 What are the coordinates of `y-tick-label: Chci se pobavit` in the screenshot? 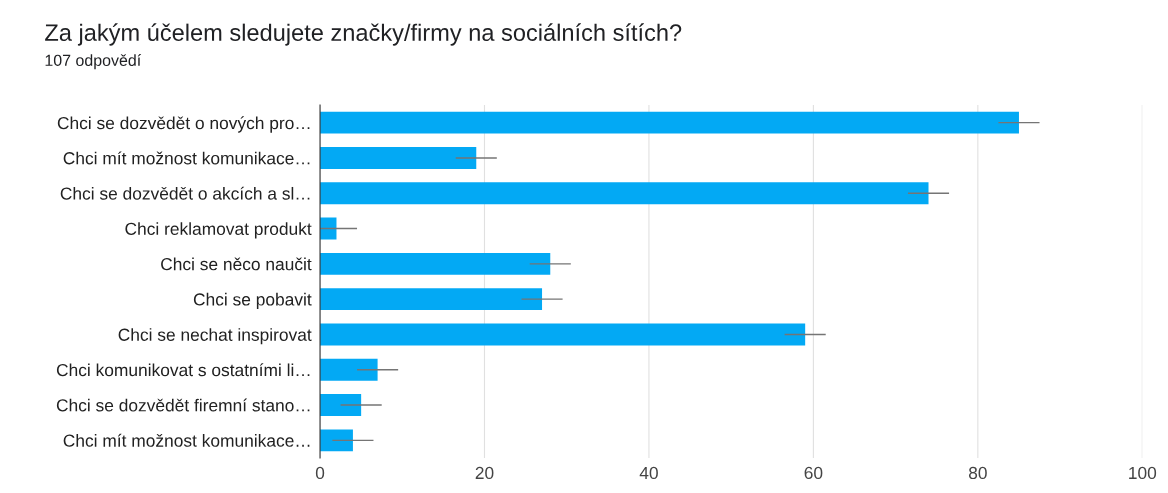 It's located at (252, 301).